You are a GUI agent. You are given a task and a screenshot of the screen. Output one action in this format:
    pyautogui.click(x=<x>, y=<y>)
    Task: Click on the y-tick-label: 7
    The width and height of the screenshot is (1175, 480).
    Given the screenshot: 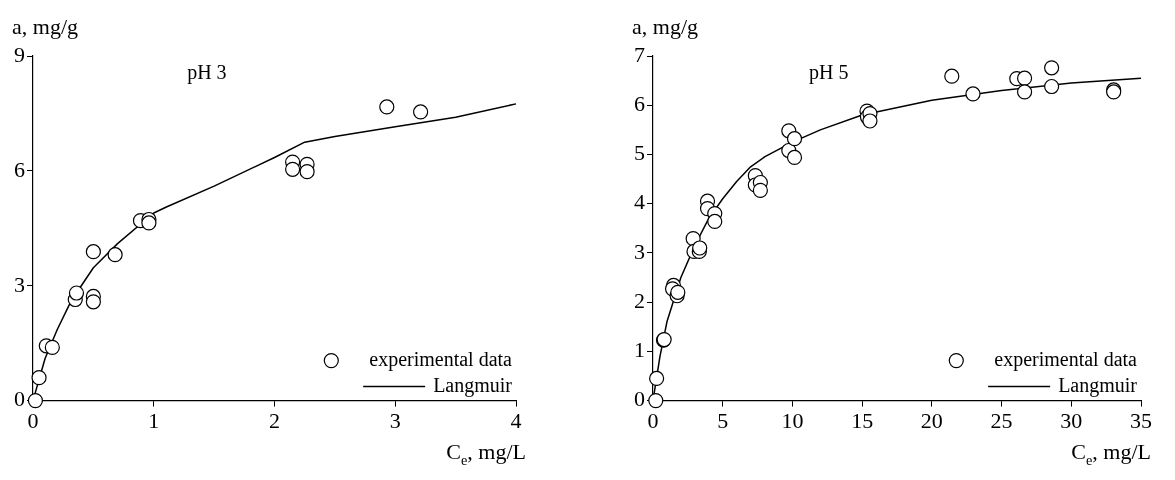 What is the action you would take?
    pyautogui.click(x=639, y=54)
    